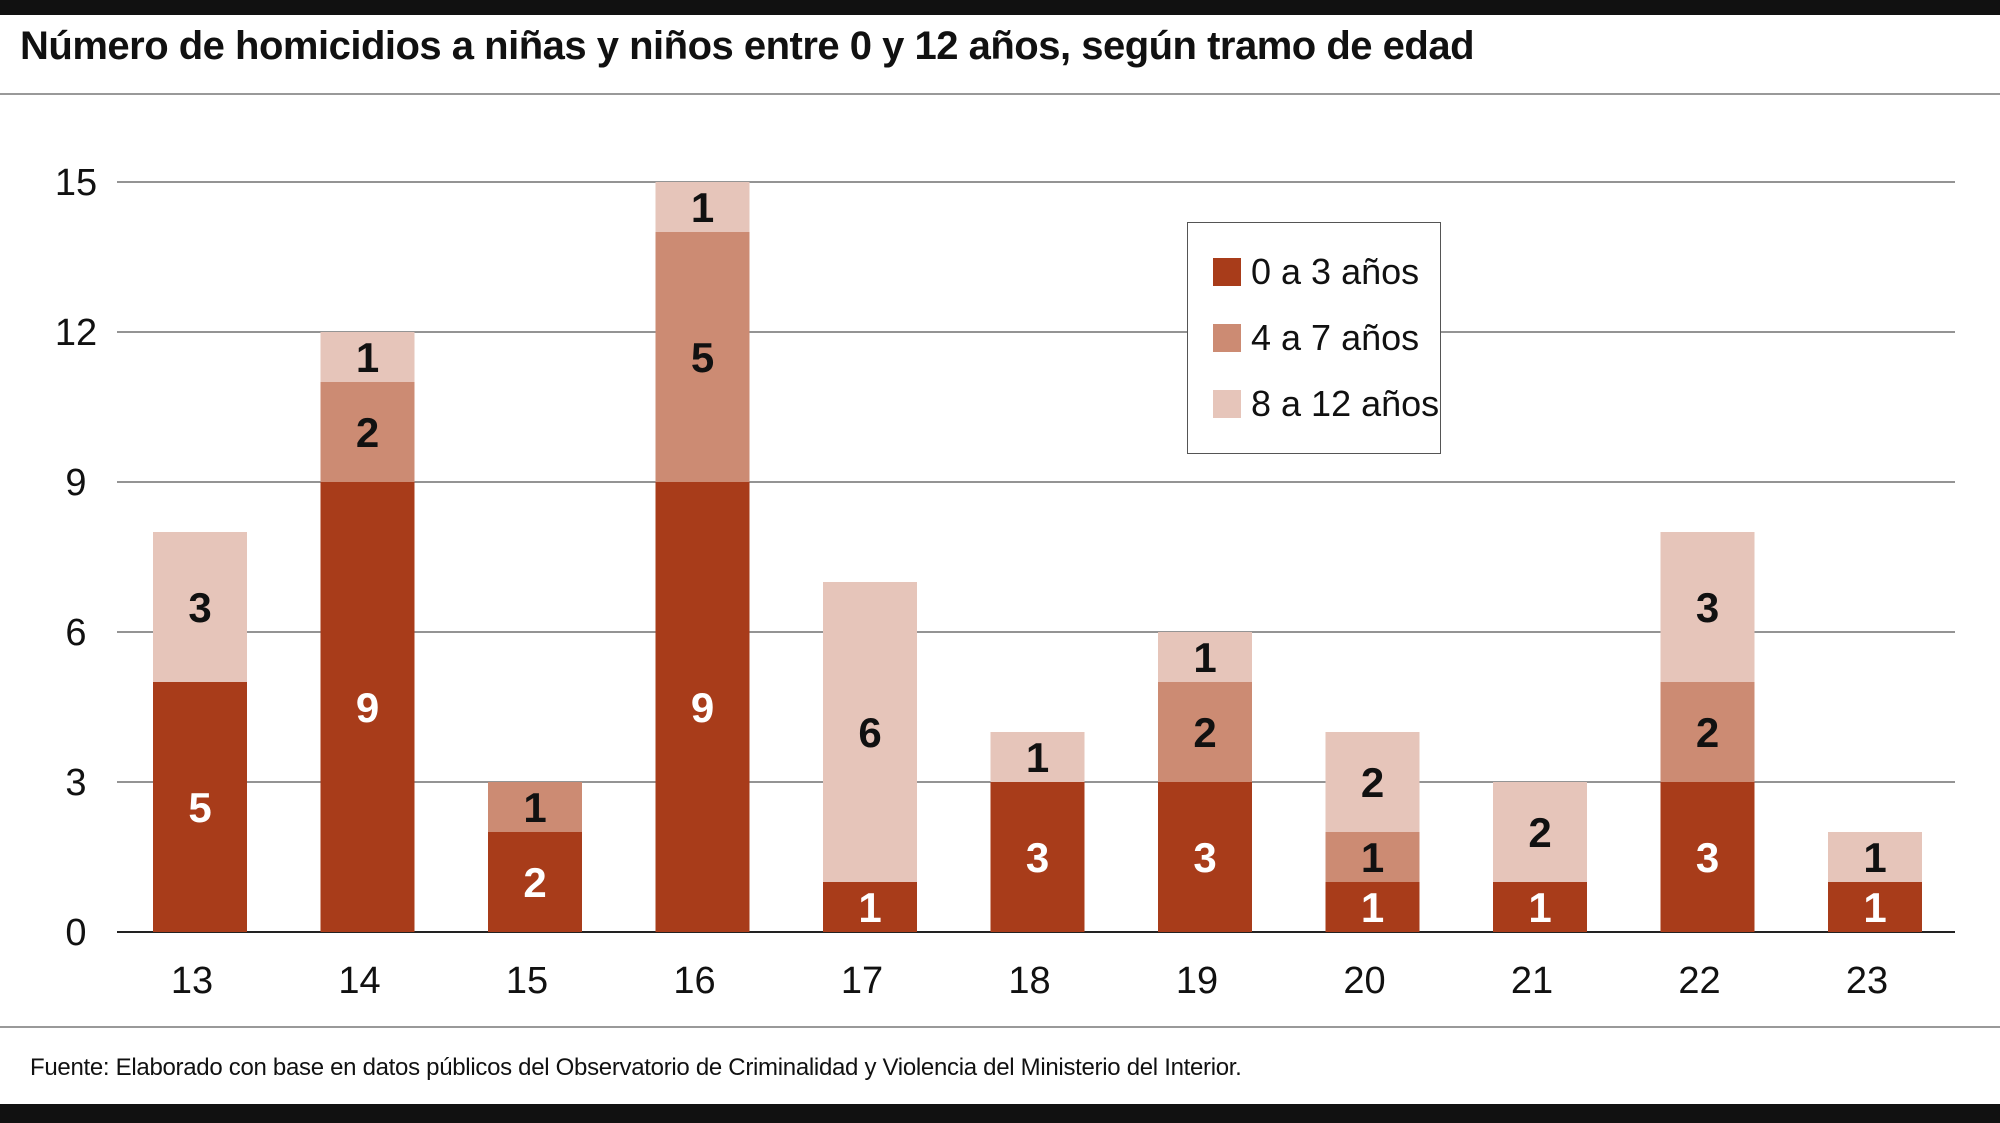 Image resolution: width=2000 pixels, height=1123 pixels. Describe the element at coordinates (1000, 7) in the screenshot. I see `top-border` at that location.